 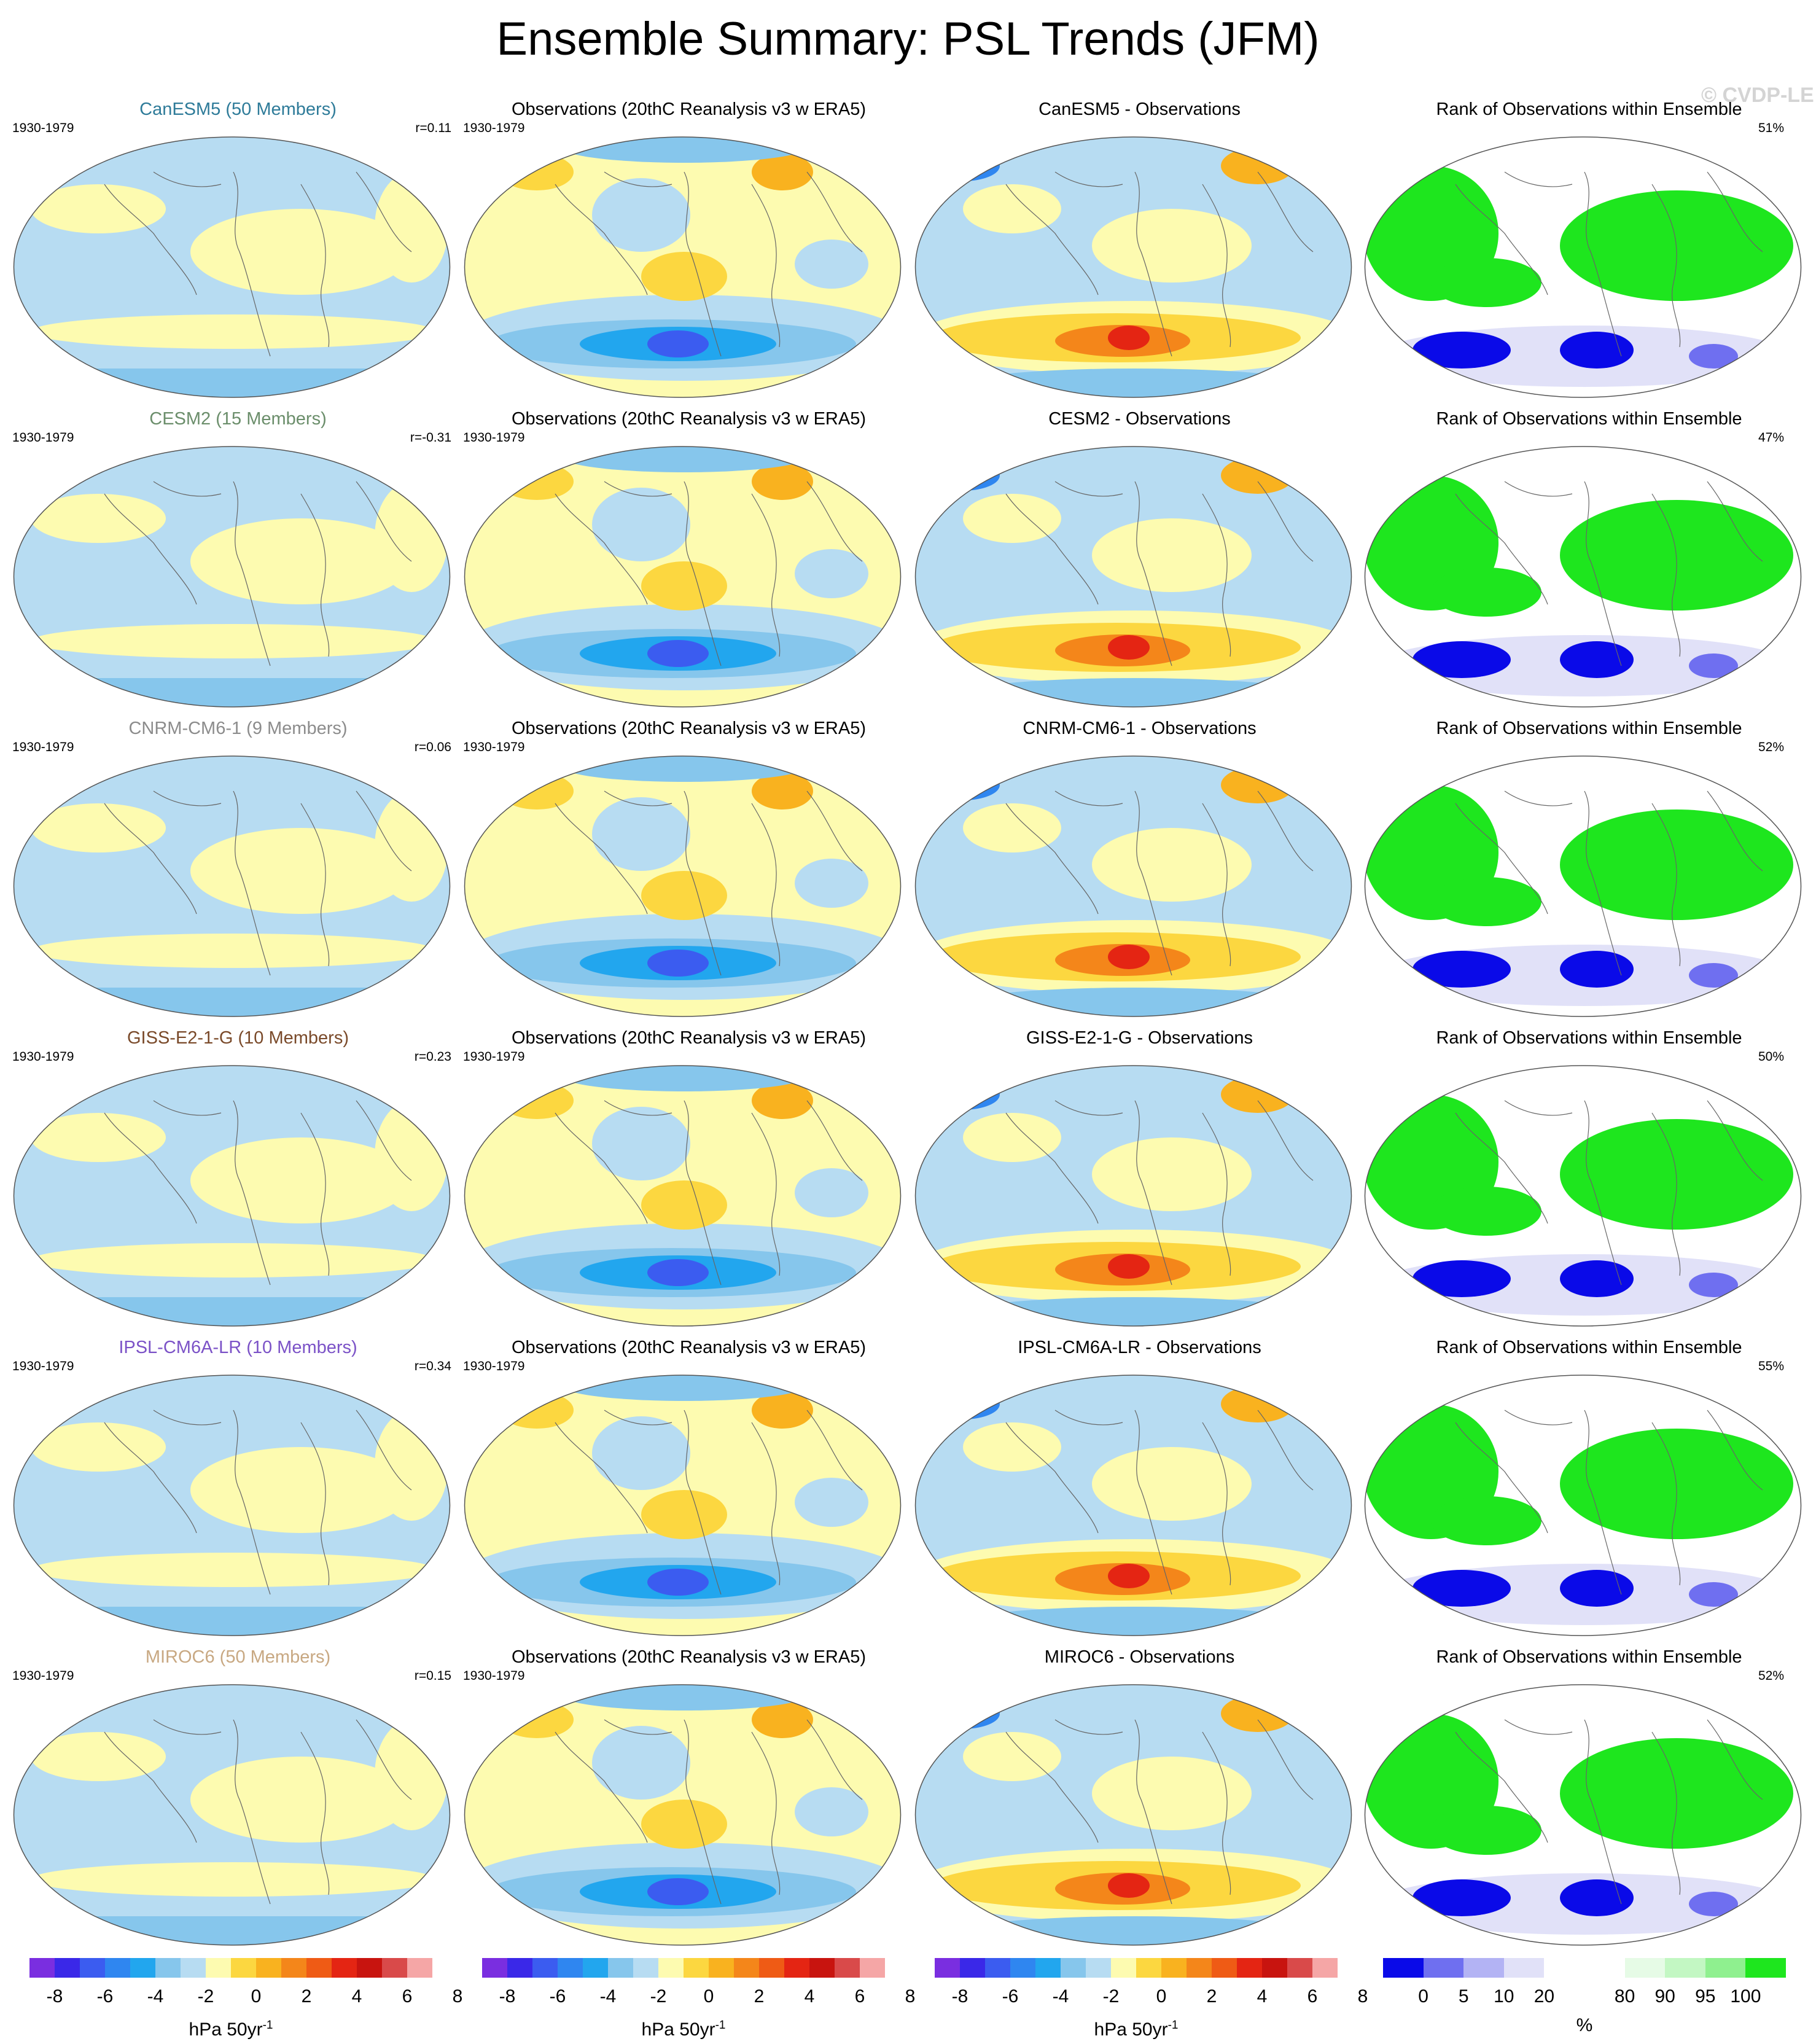 I want to click on rank-percentage: 51%, so click(x=1771, y=128).